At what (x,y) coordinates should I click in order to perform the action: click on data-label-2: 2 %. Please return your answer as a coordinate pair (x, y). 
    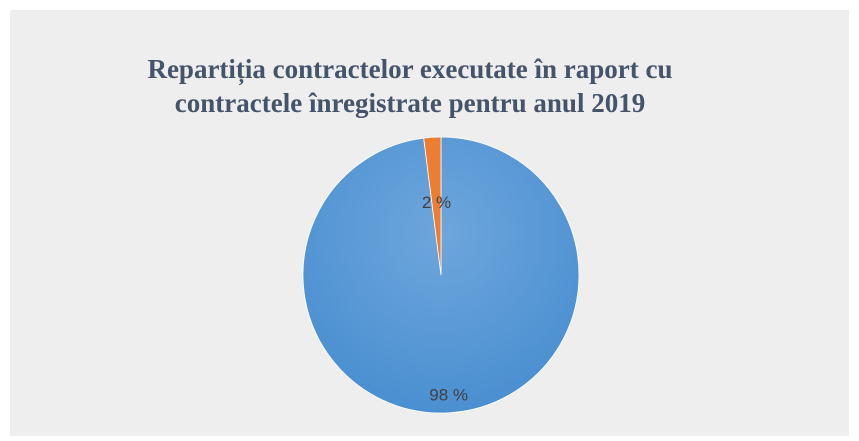
    Looking at the image, I should click on (436, 202).